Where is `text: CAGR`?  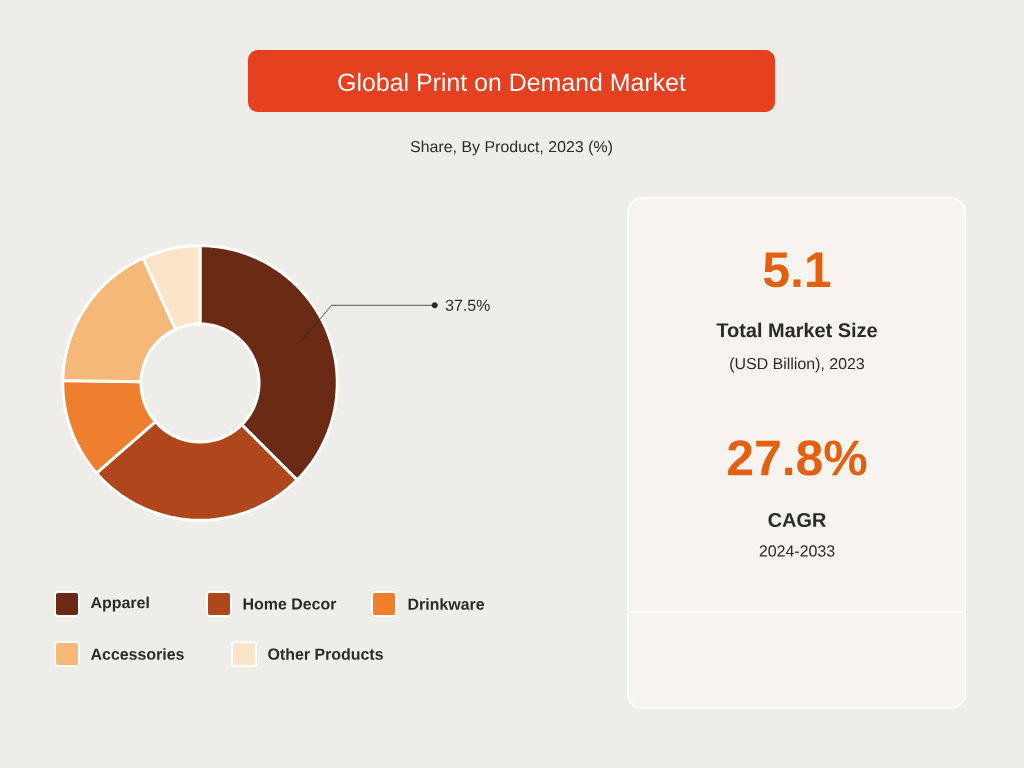
text: CAGR is located at coordinates (797, 520).